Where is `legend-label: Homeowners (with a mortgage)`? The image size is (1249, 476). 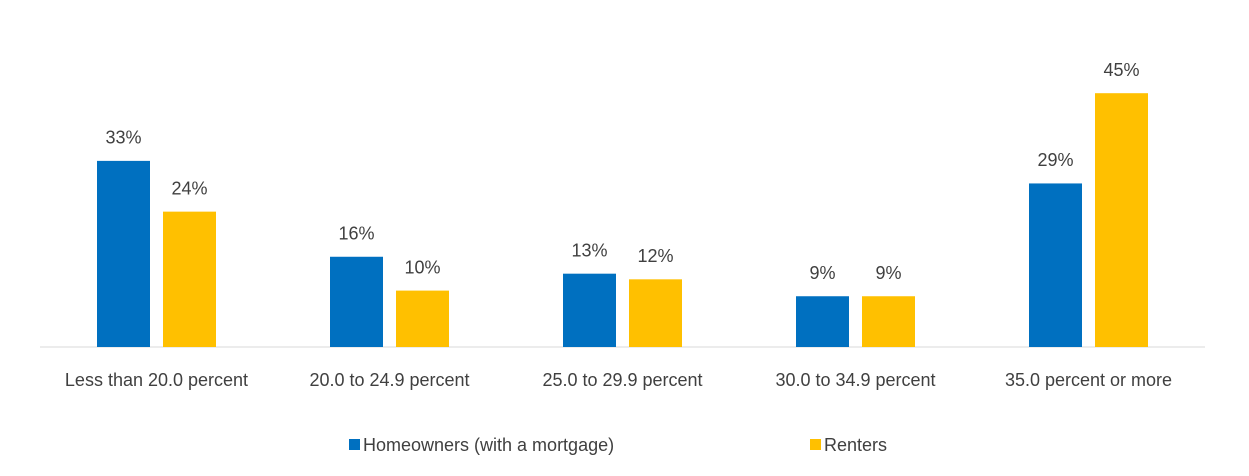
legend-label: Homeowners (with a mortgage) is located at coordinates (488, 445).